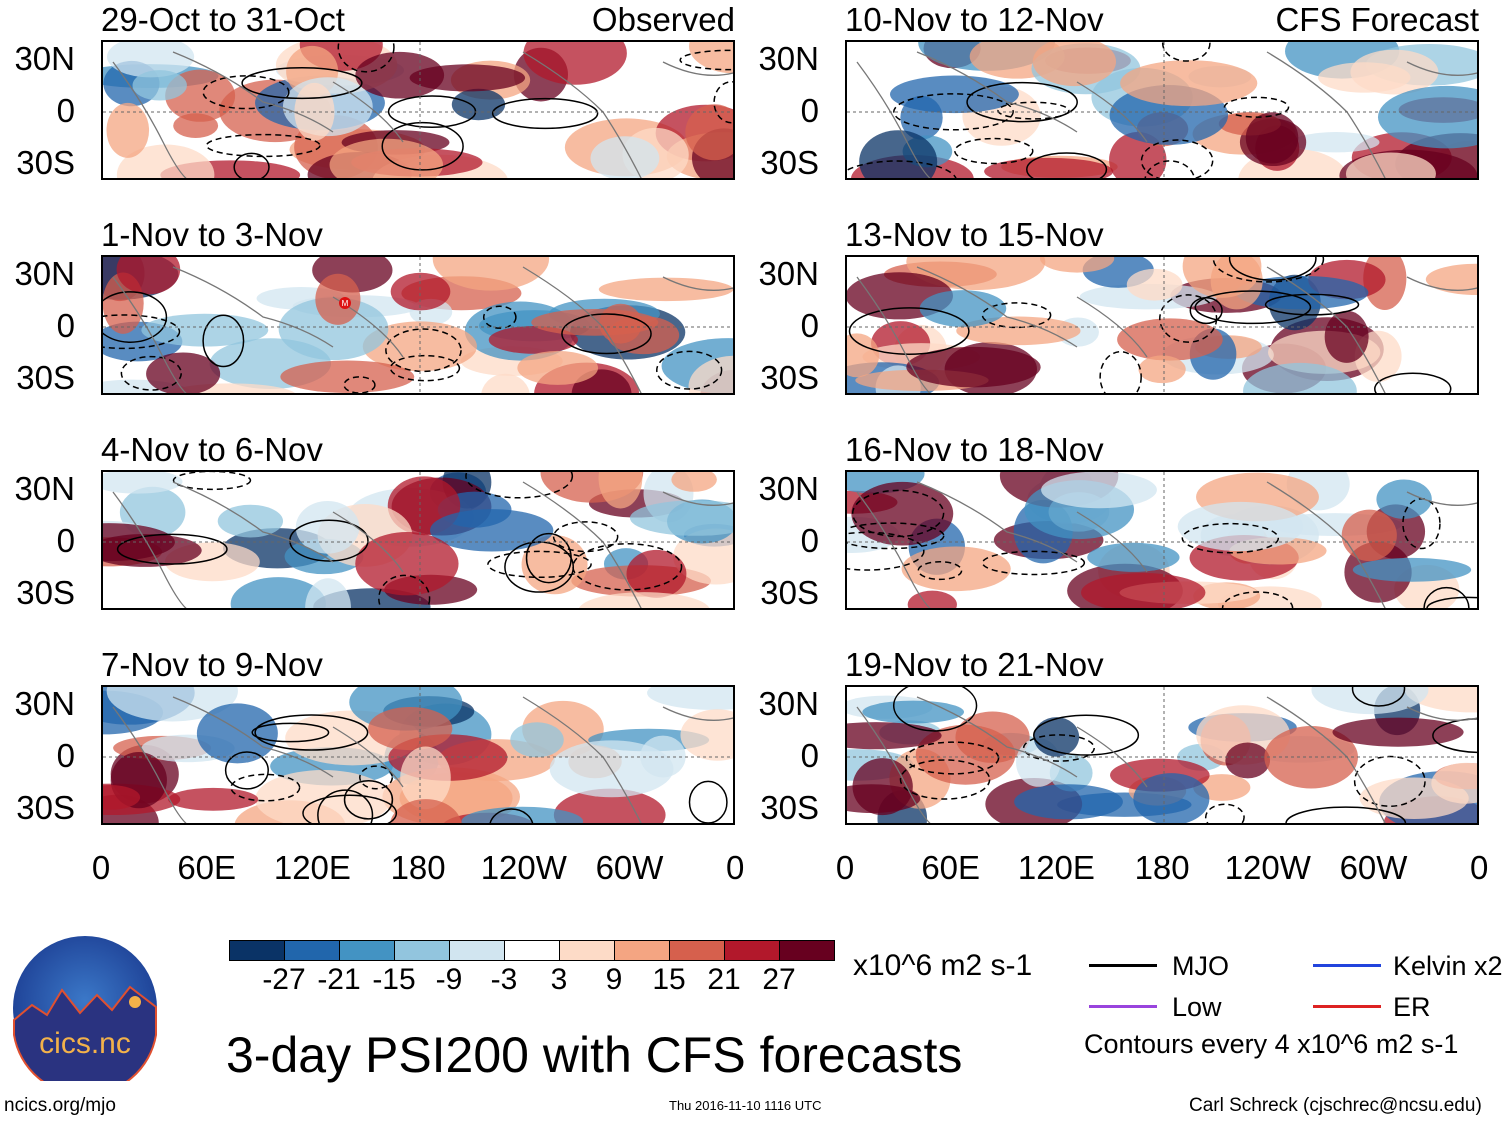 The height and width of the screenshot is (1121, 1510). I want to click on panel-title: 13-Nov to 15-Nov, so click(974, 234).